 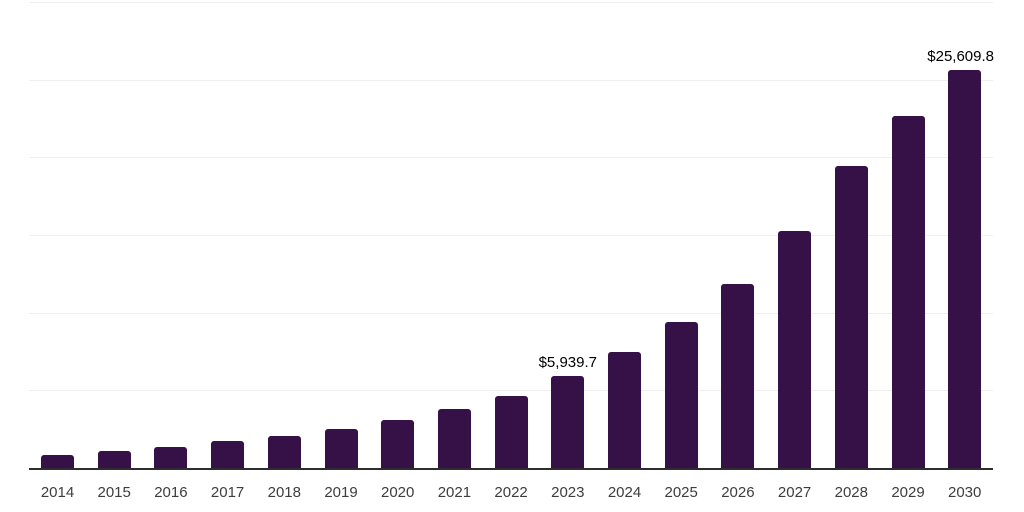 I want to click on x-axis-label-2022: 2022, so click(x=511, y=492).